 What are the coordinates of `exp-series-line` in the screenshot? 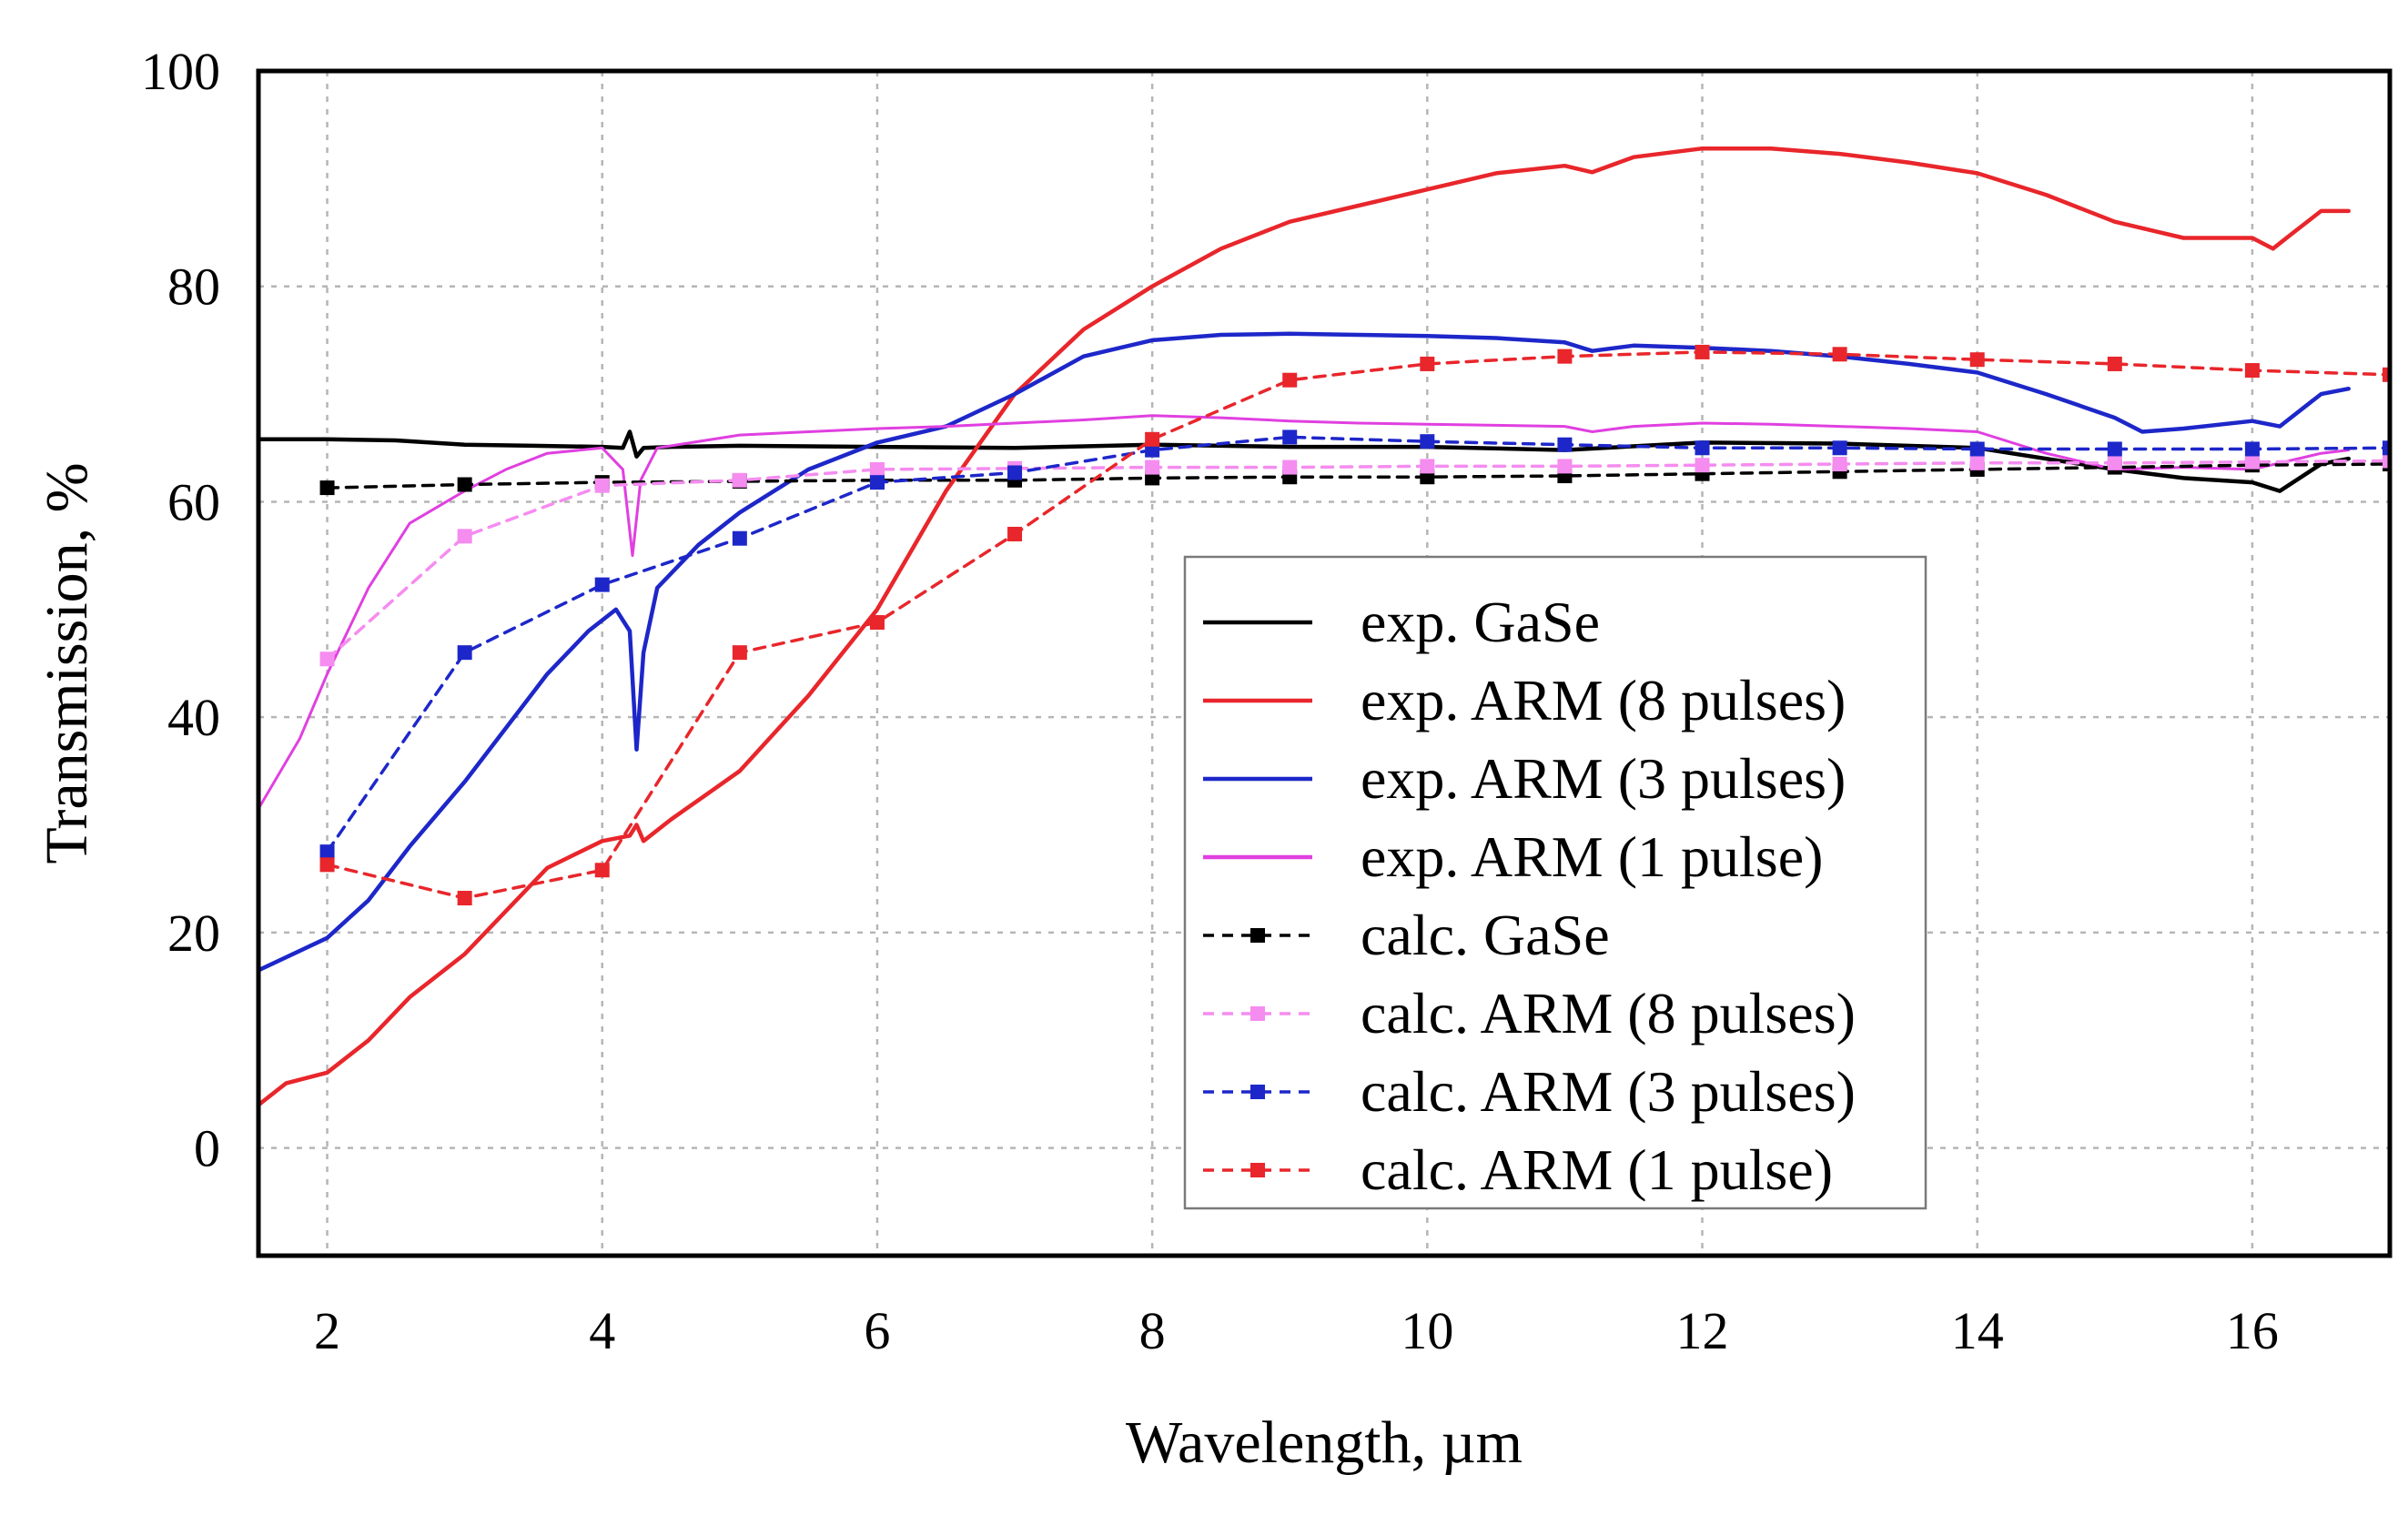 It's located at (1304, 461).